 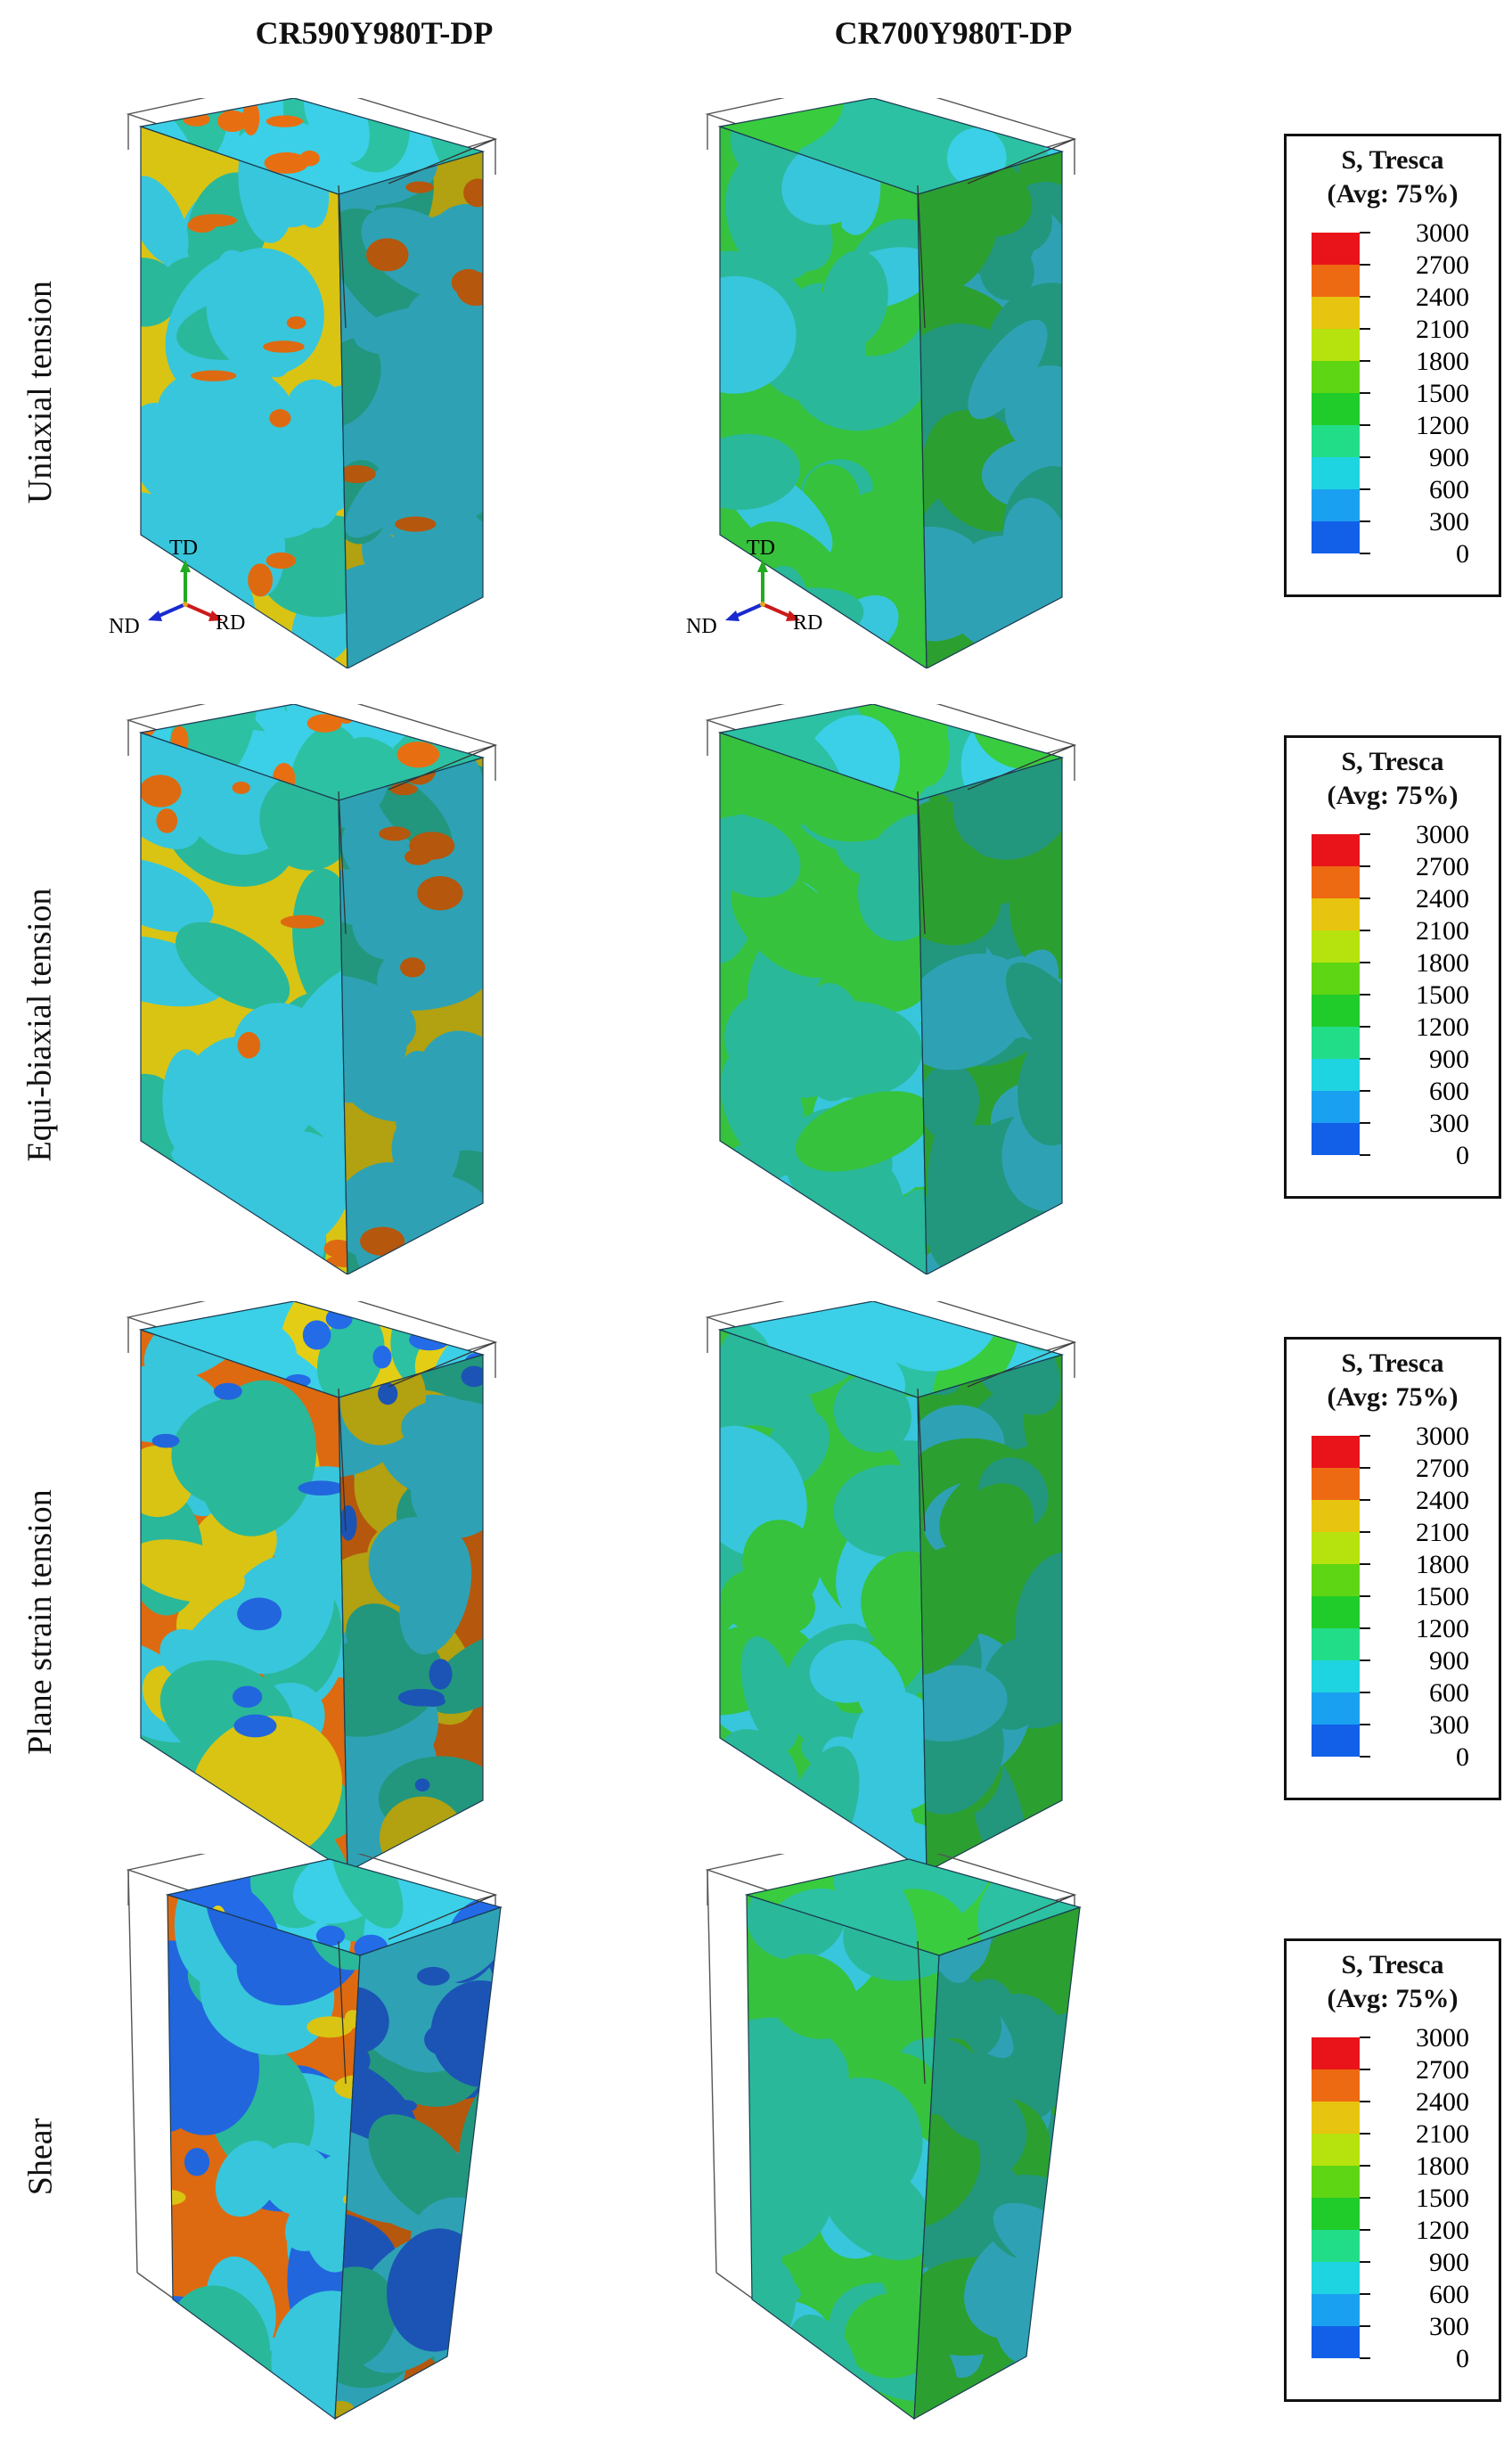 I want to click on cube-face-right, so click(x=990, y=1613).